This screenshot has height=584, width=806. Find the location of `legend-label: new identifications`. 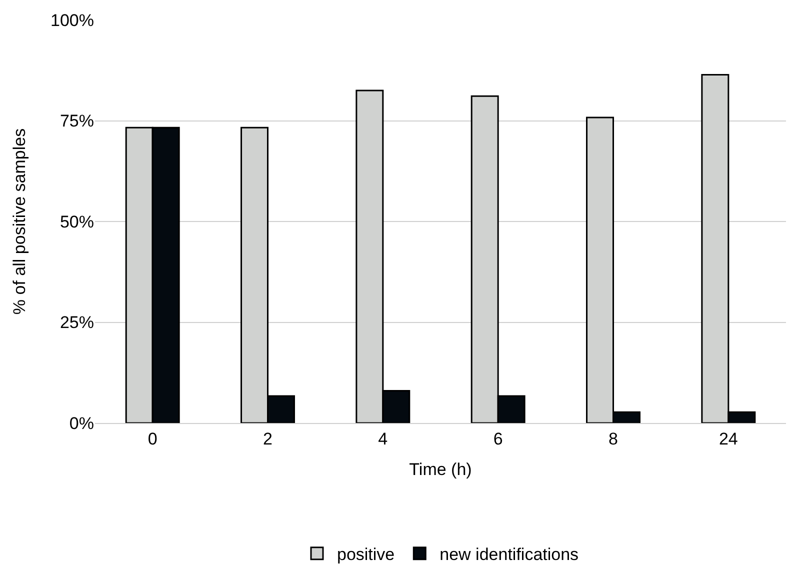

legend-label: new identifications is located at coordinates (509, 554).